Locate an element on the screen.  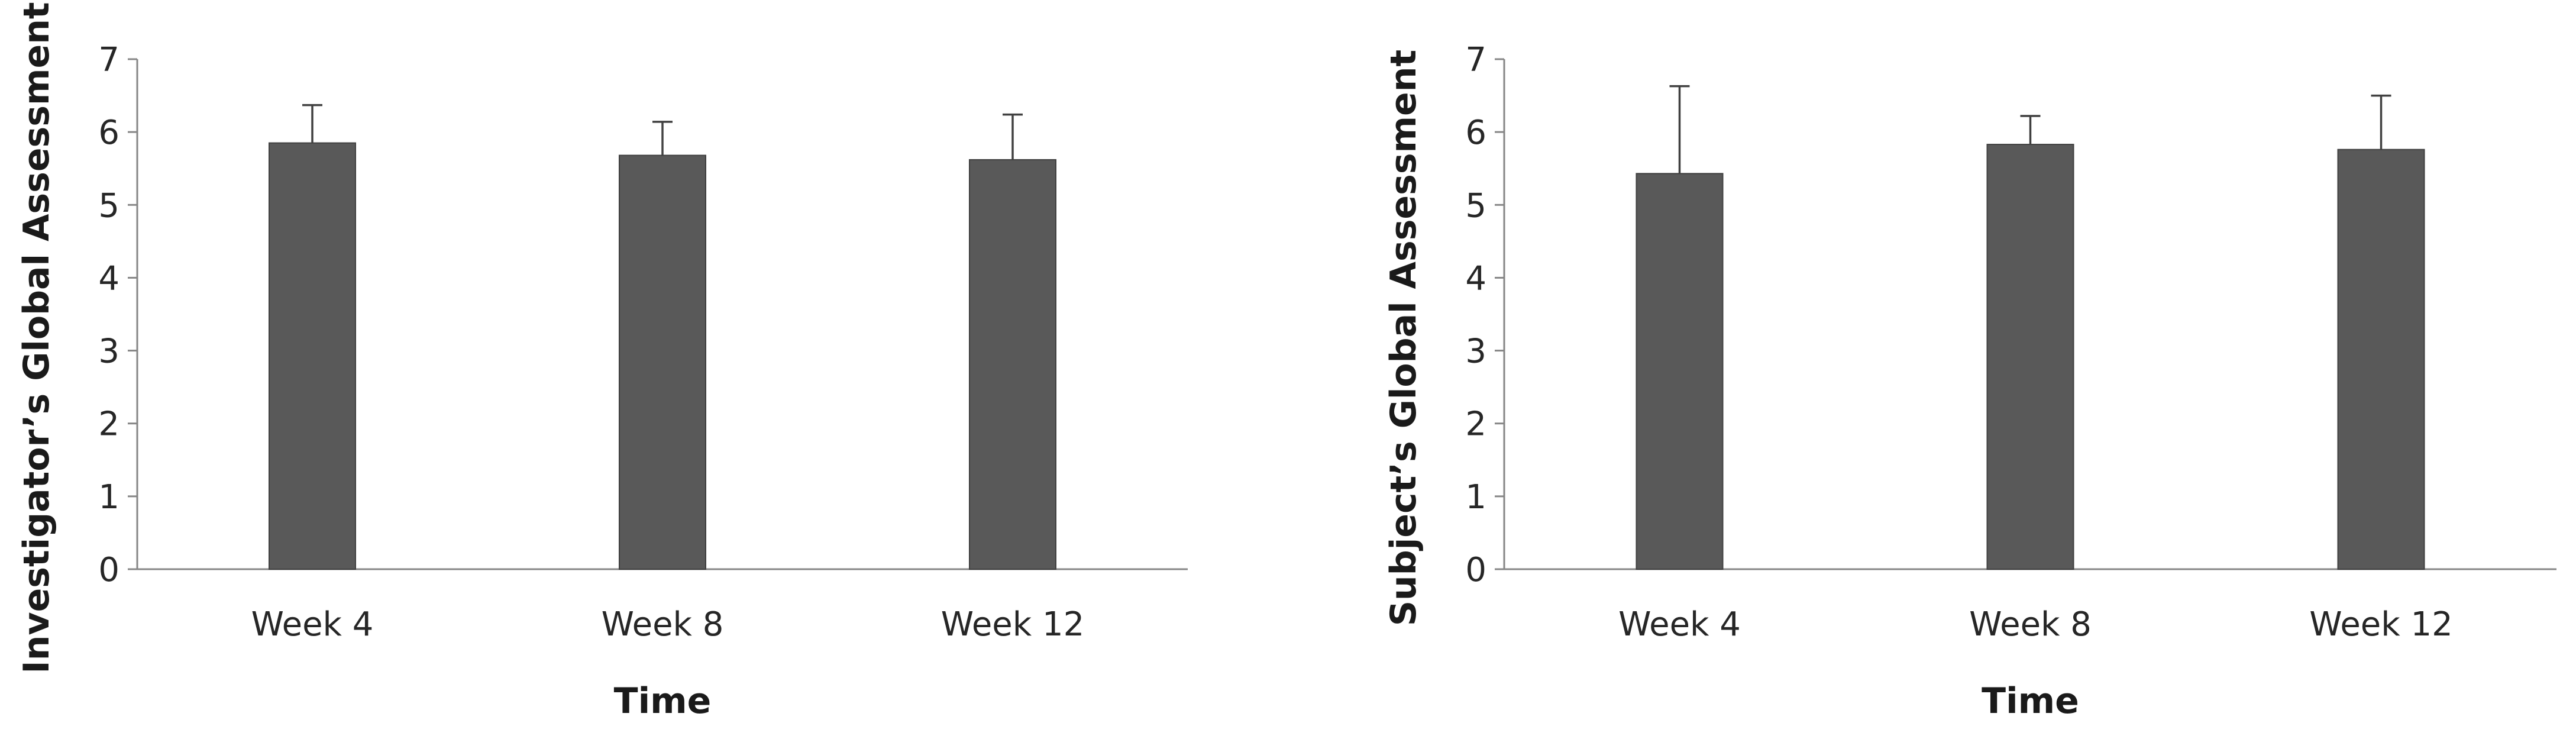
y-axis-title: Subject’s Global Assessment is located at coordinates (1403, 338).